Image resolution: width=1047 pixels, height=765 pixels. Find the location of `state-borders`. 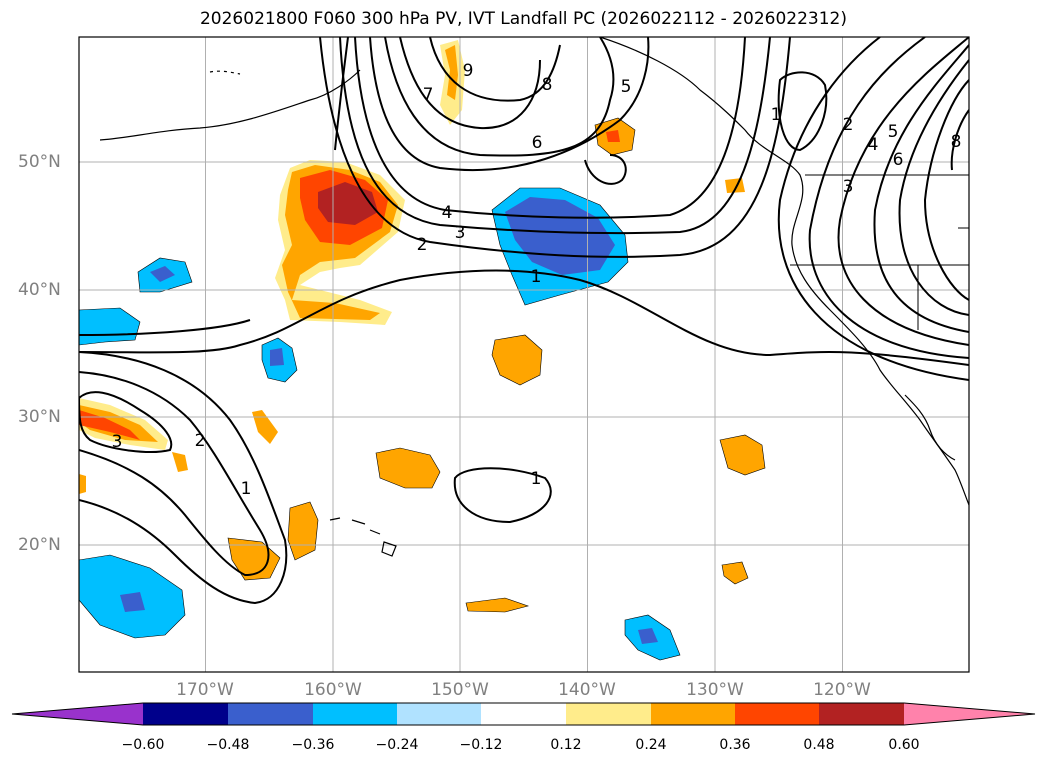

state-borders is located at coordinates (879, 252).